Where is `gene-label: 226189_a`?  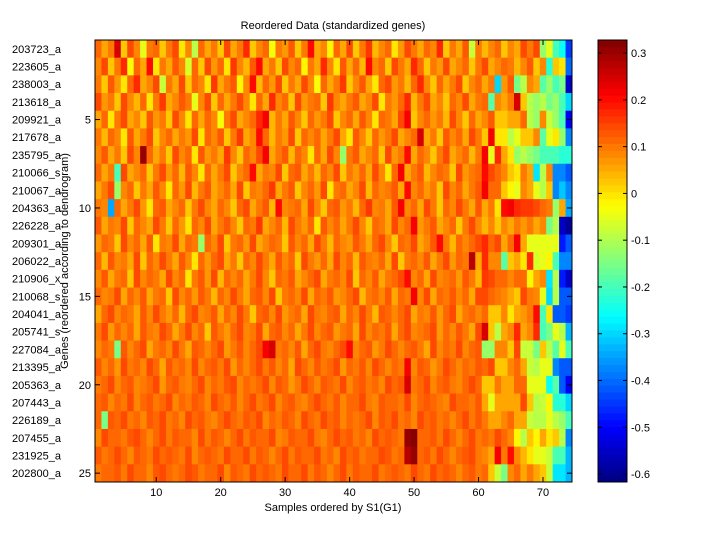
gene-label: 226189_a is located at coordinates (37, 421).